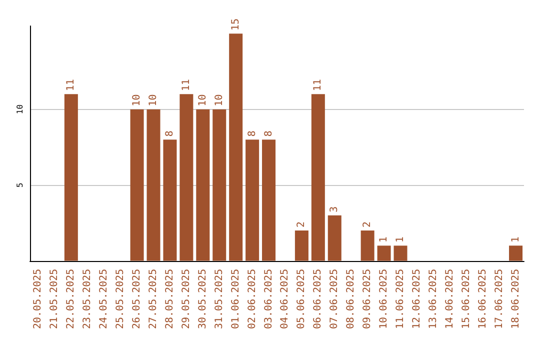 The height and width of the screenshot is (340, 540). What do you see at coordinates (368, 299) in the screenshot?
I see `x-tick-label: 09.06.2025` at bounding box center [368, 299].